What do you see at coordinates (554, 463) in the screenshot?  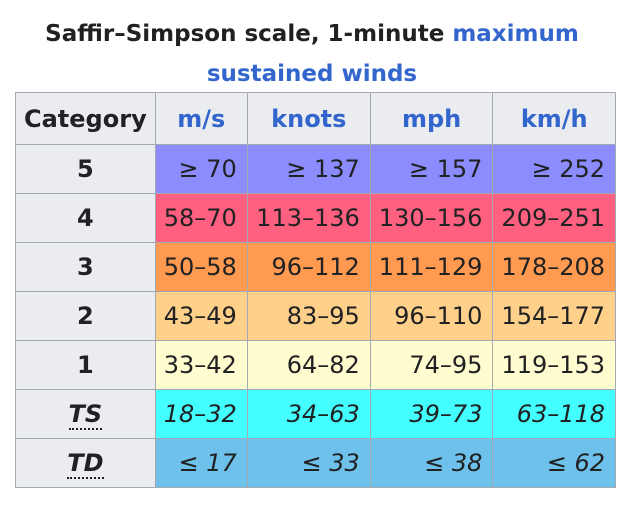 I see `kmh-cell: ≤ 62` at bounding box center [554, 463].